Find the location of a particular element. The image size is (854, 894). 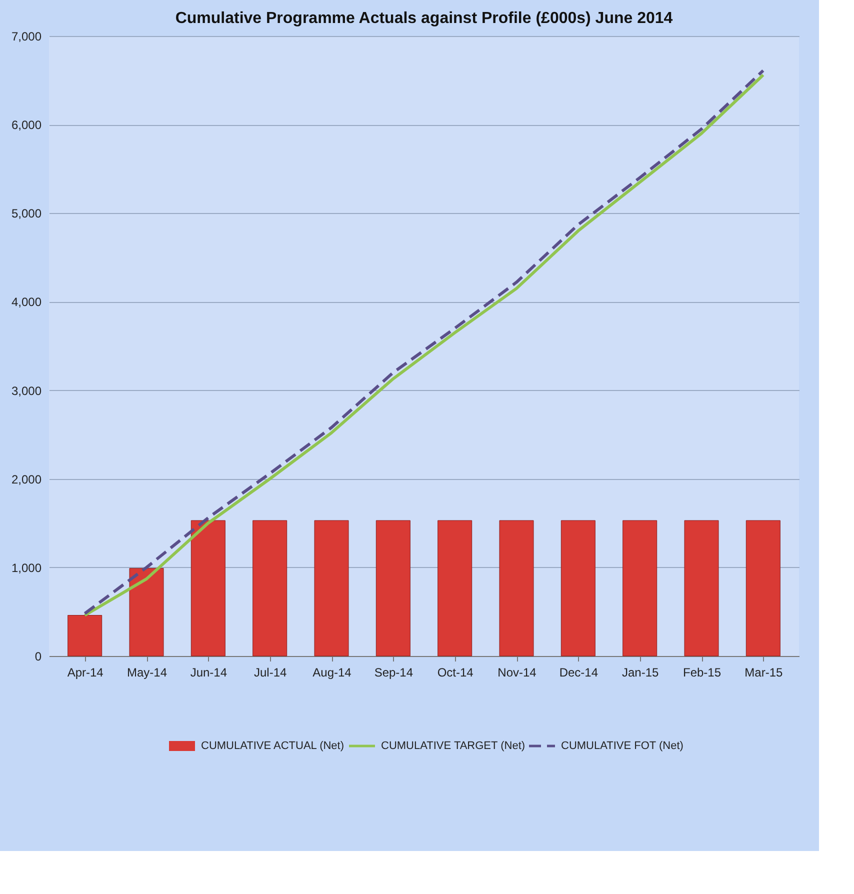

x-tick-label: Apr-14 is located at coordinates (85, 673).